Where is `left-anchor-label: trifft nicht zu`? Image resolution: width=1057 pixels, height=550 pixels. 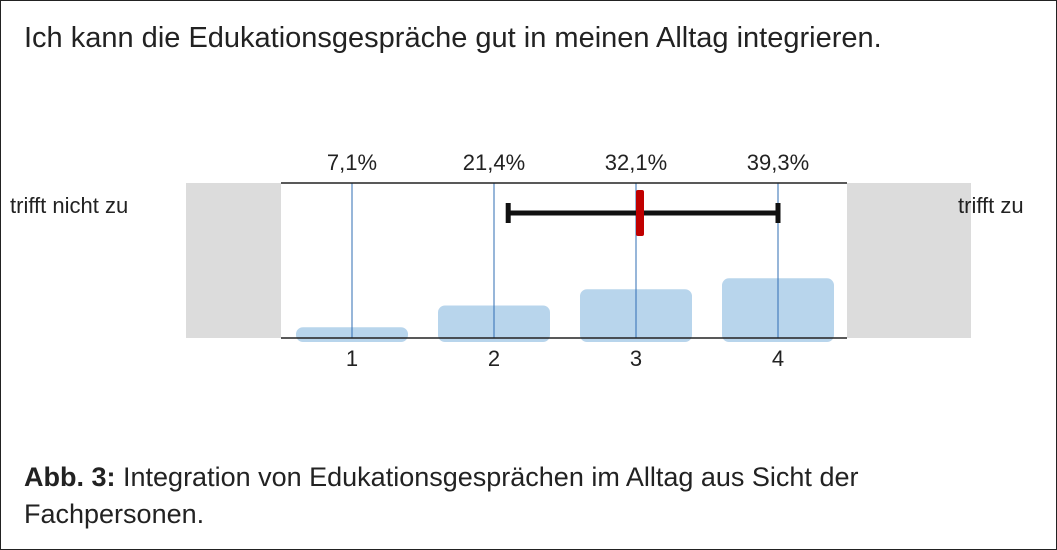
left-anchor-label: trifft nicht zu is located at coordinates (69, 205).